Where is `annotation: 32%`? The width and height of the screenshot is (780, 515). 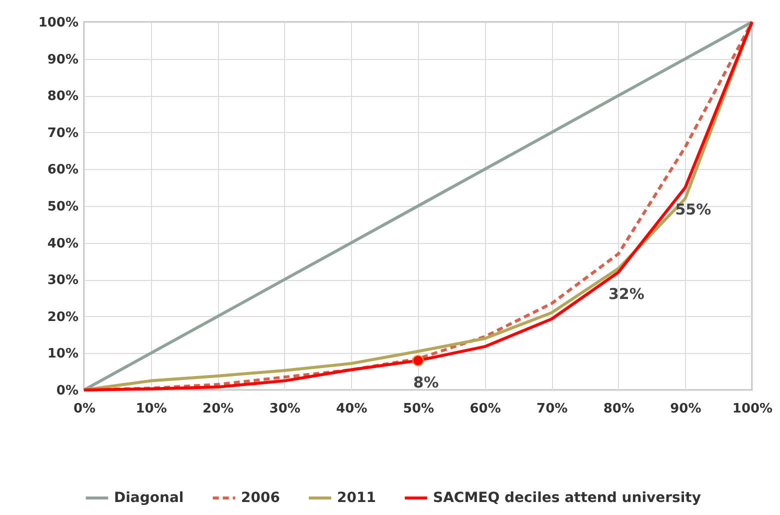 annotation: 32% is located at coordinates (626, 294).